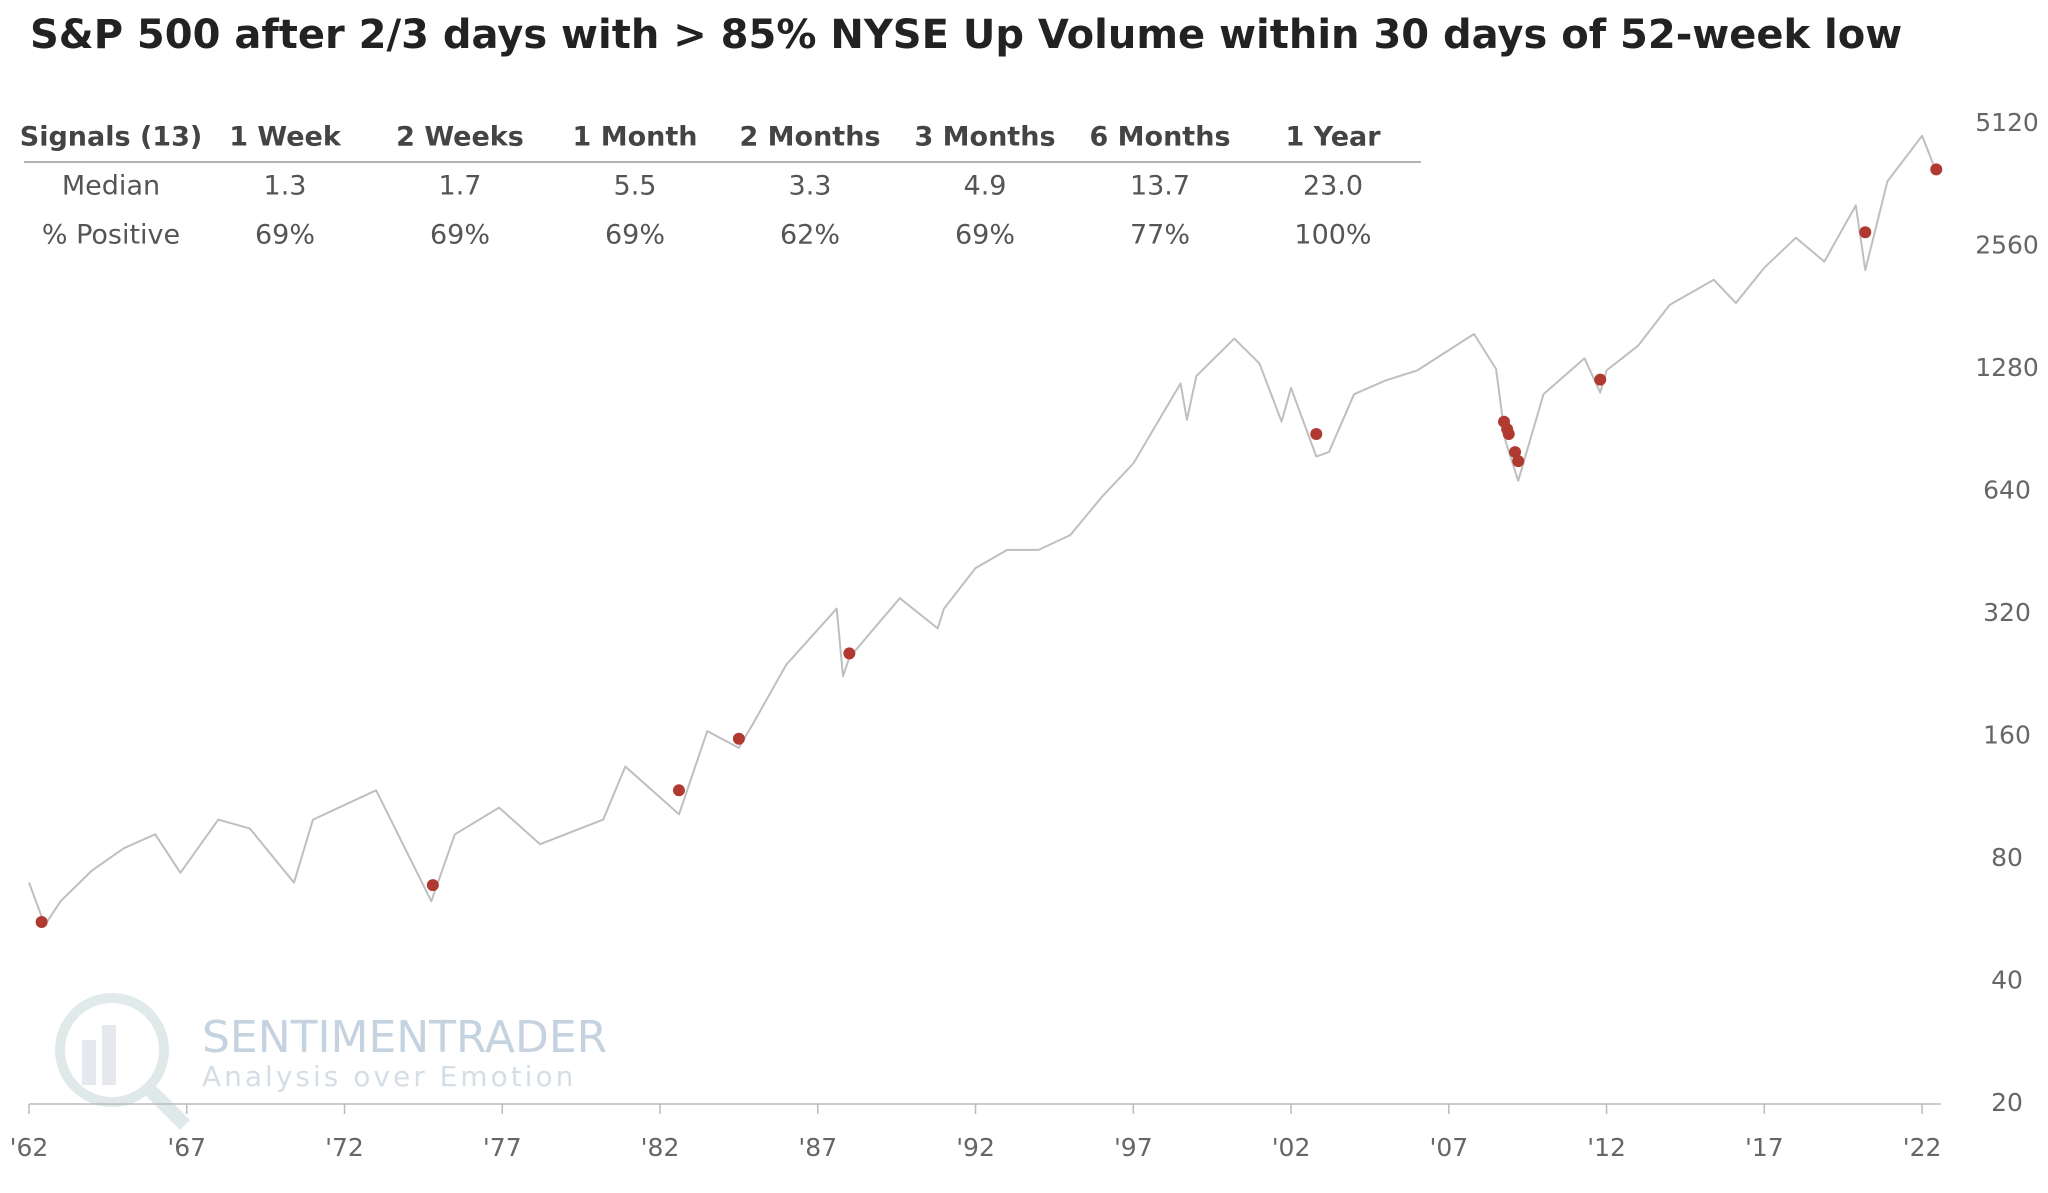 The image size is (2048, 1193). I want to click on y-tick-label: 80, so click(2007, 857).